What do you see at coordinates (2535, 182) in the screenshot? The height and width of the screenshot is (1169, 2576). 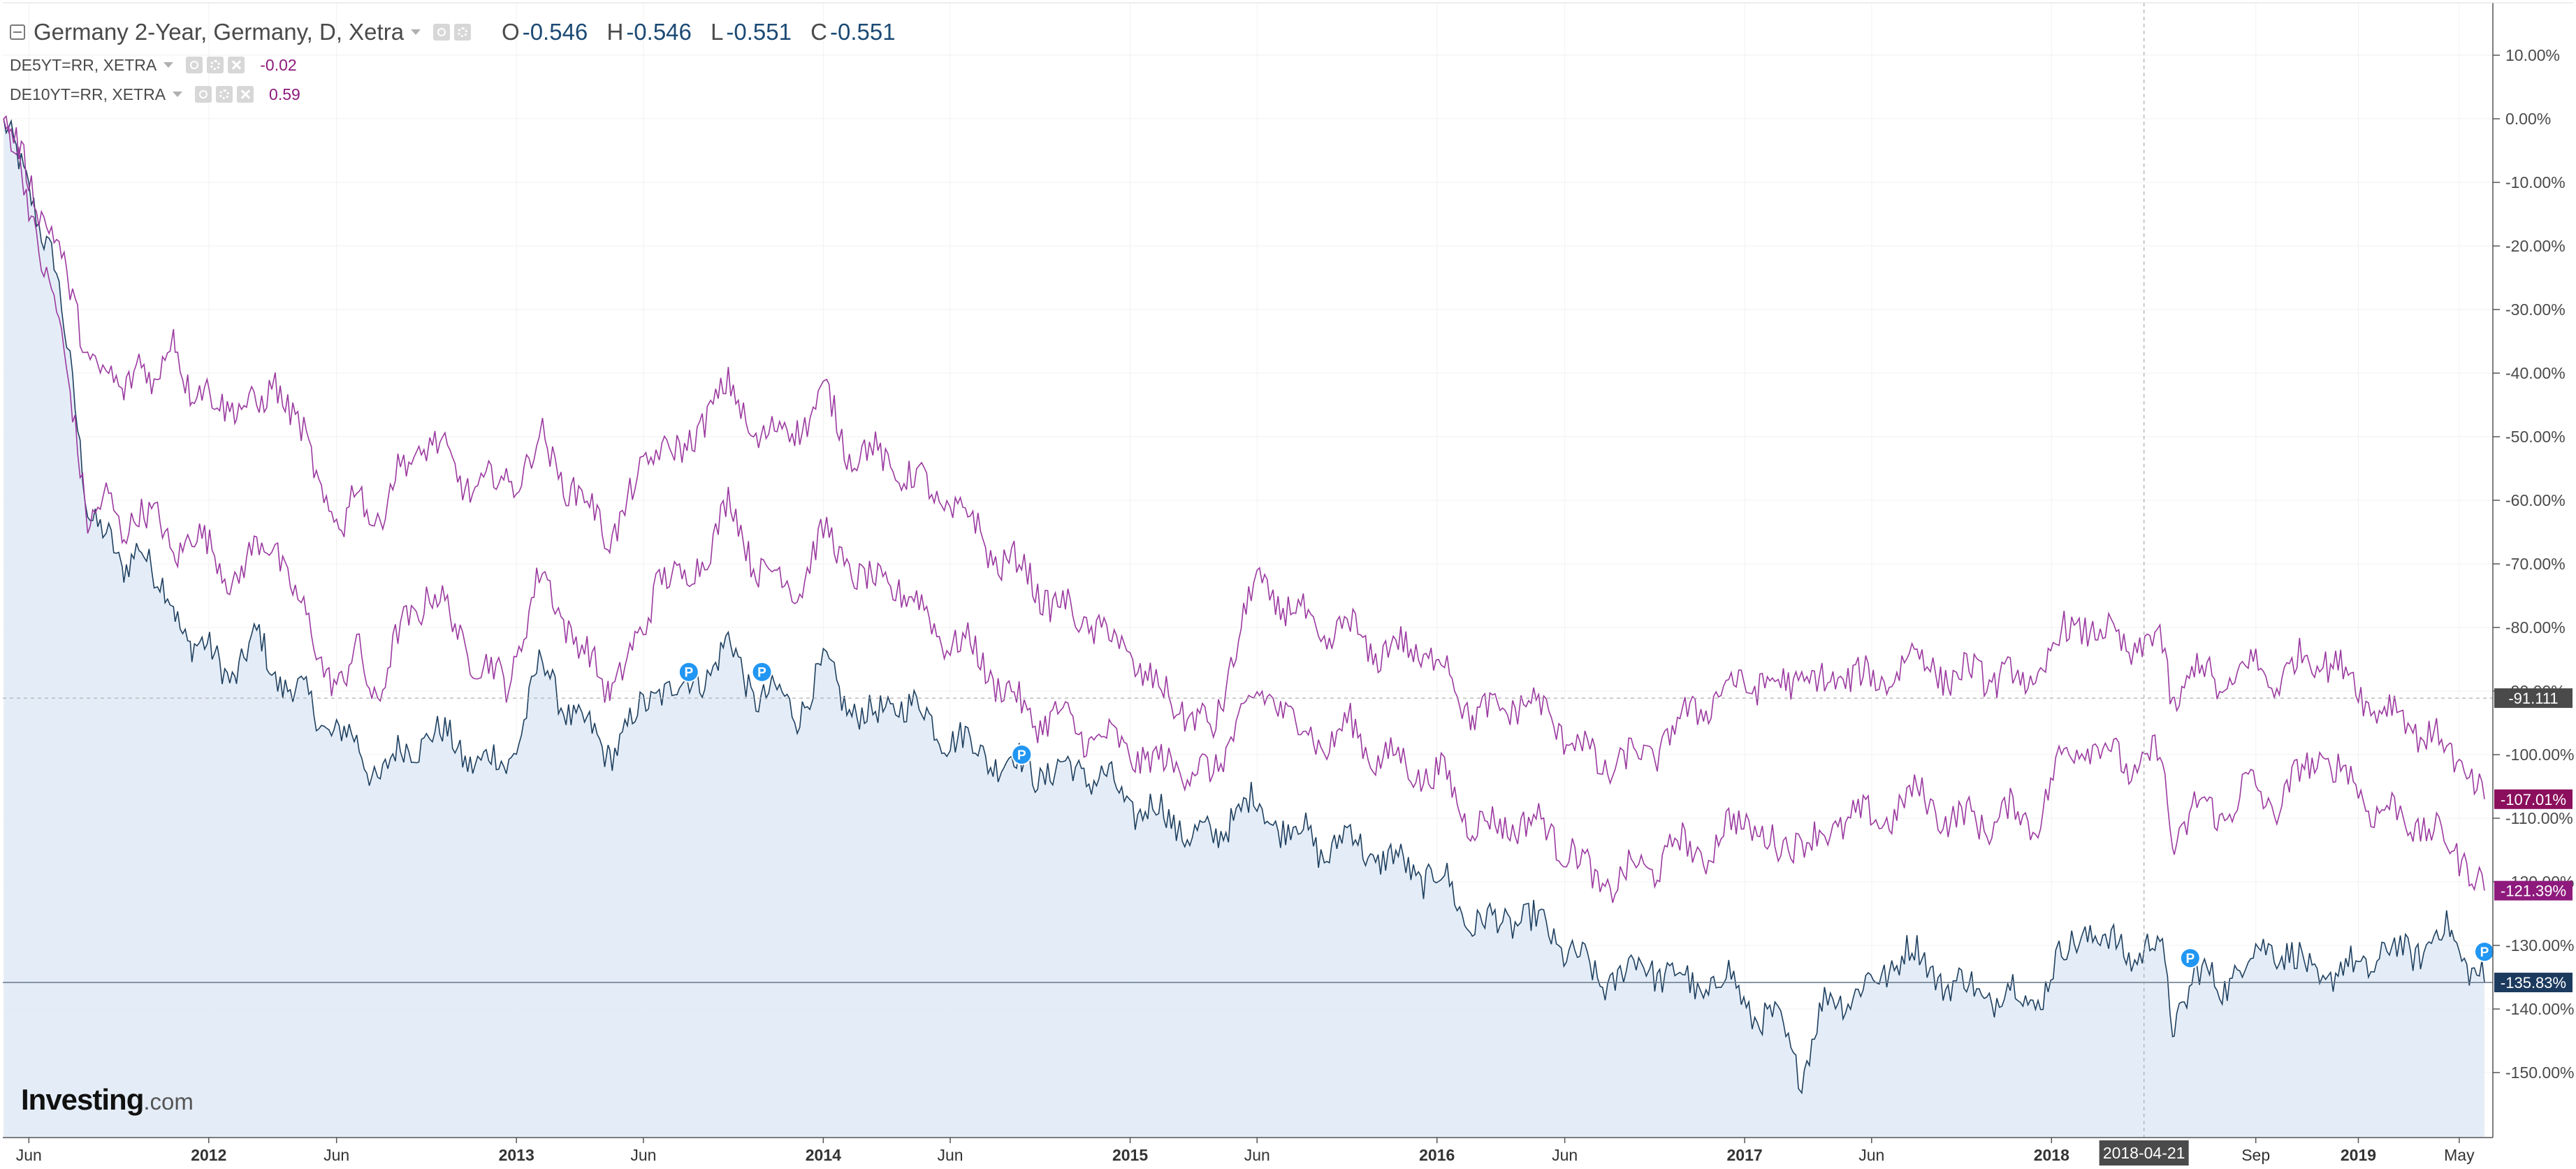 I see `y-tick-label: -10.00%` at bounding box center [2535, 182].